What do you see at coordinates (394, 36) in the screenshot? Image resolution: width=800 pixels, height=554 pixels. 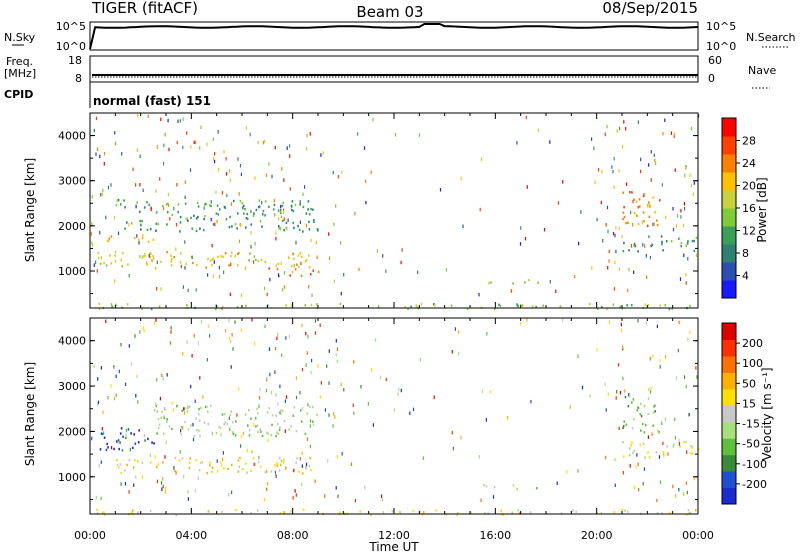 I see `nsky-line` at bounding box center [394, 36].